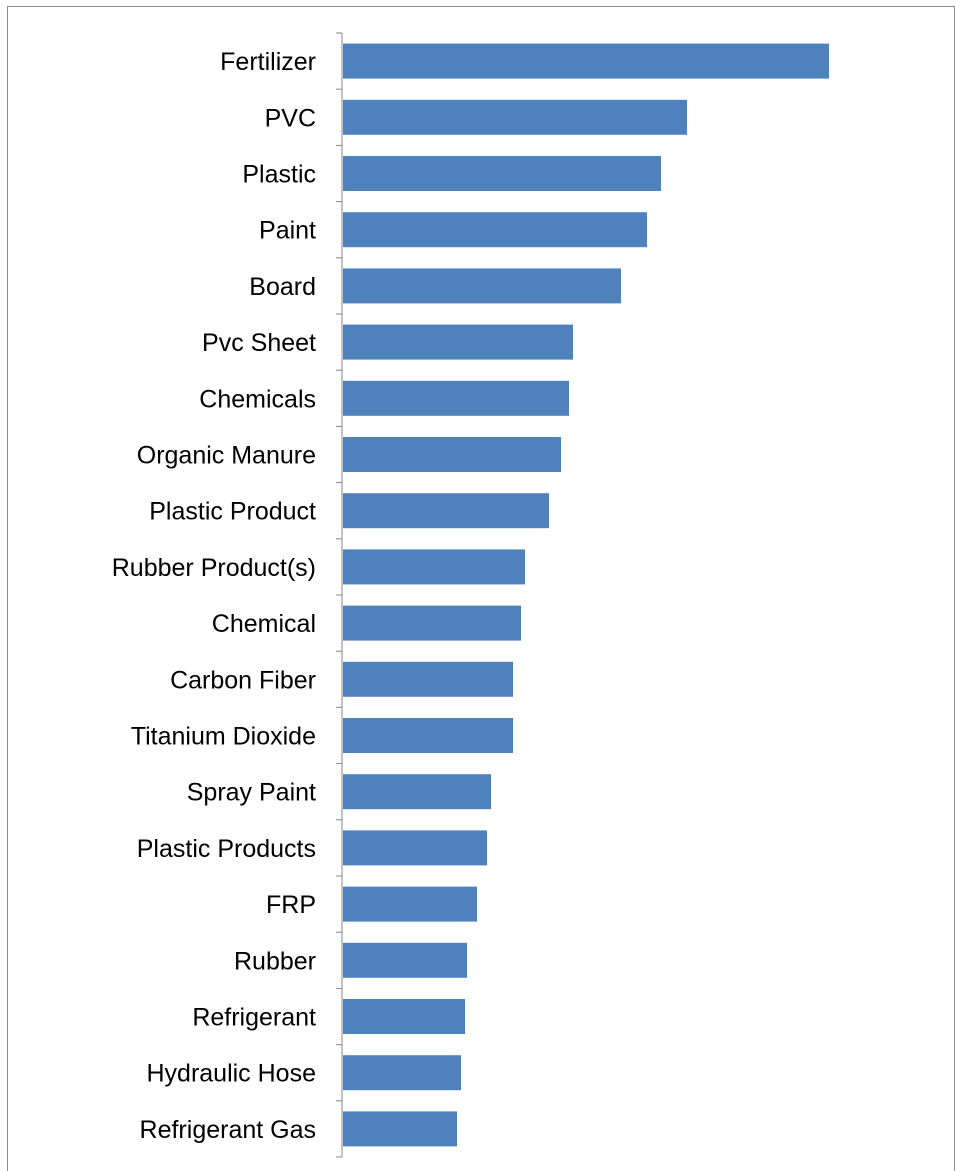 The height and width of the screenshot is (1171, 955). What do you see at coordinates (339, 595) in the screenshot?
I see `category-axis` at bounding box center [339, 595].